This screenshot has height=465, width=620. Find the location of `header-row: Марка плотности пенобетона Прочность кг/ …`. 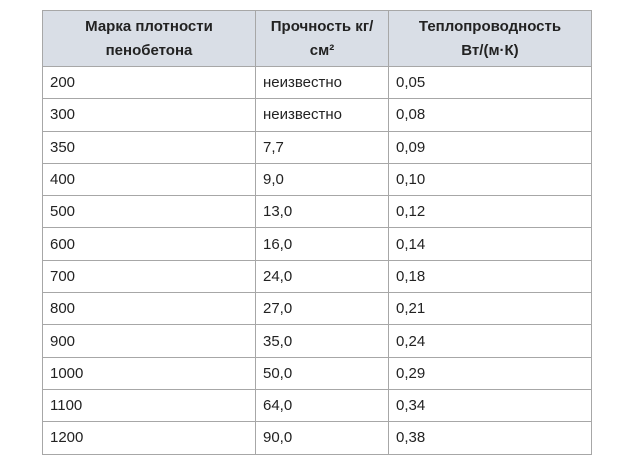

header-row: Марка плотности пенобетона Прочность кг/ … is located at coordinates (317, 38).